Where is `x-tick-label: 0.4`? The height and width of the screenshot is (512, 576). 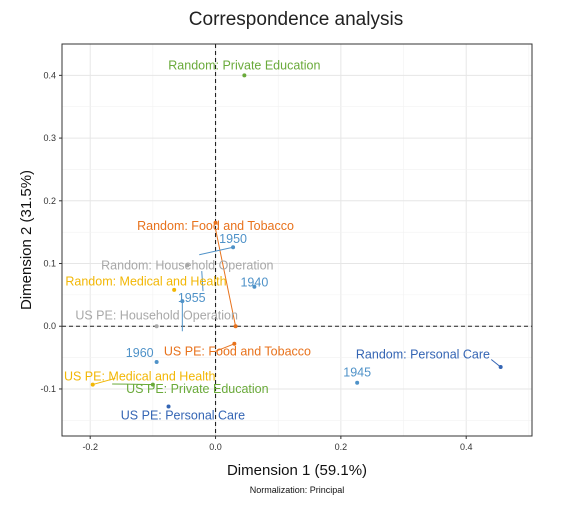
x-tick-label: 0.4 is located at coordinates (466, 447).